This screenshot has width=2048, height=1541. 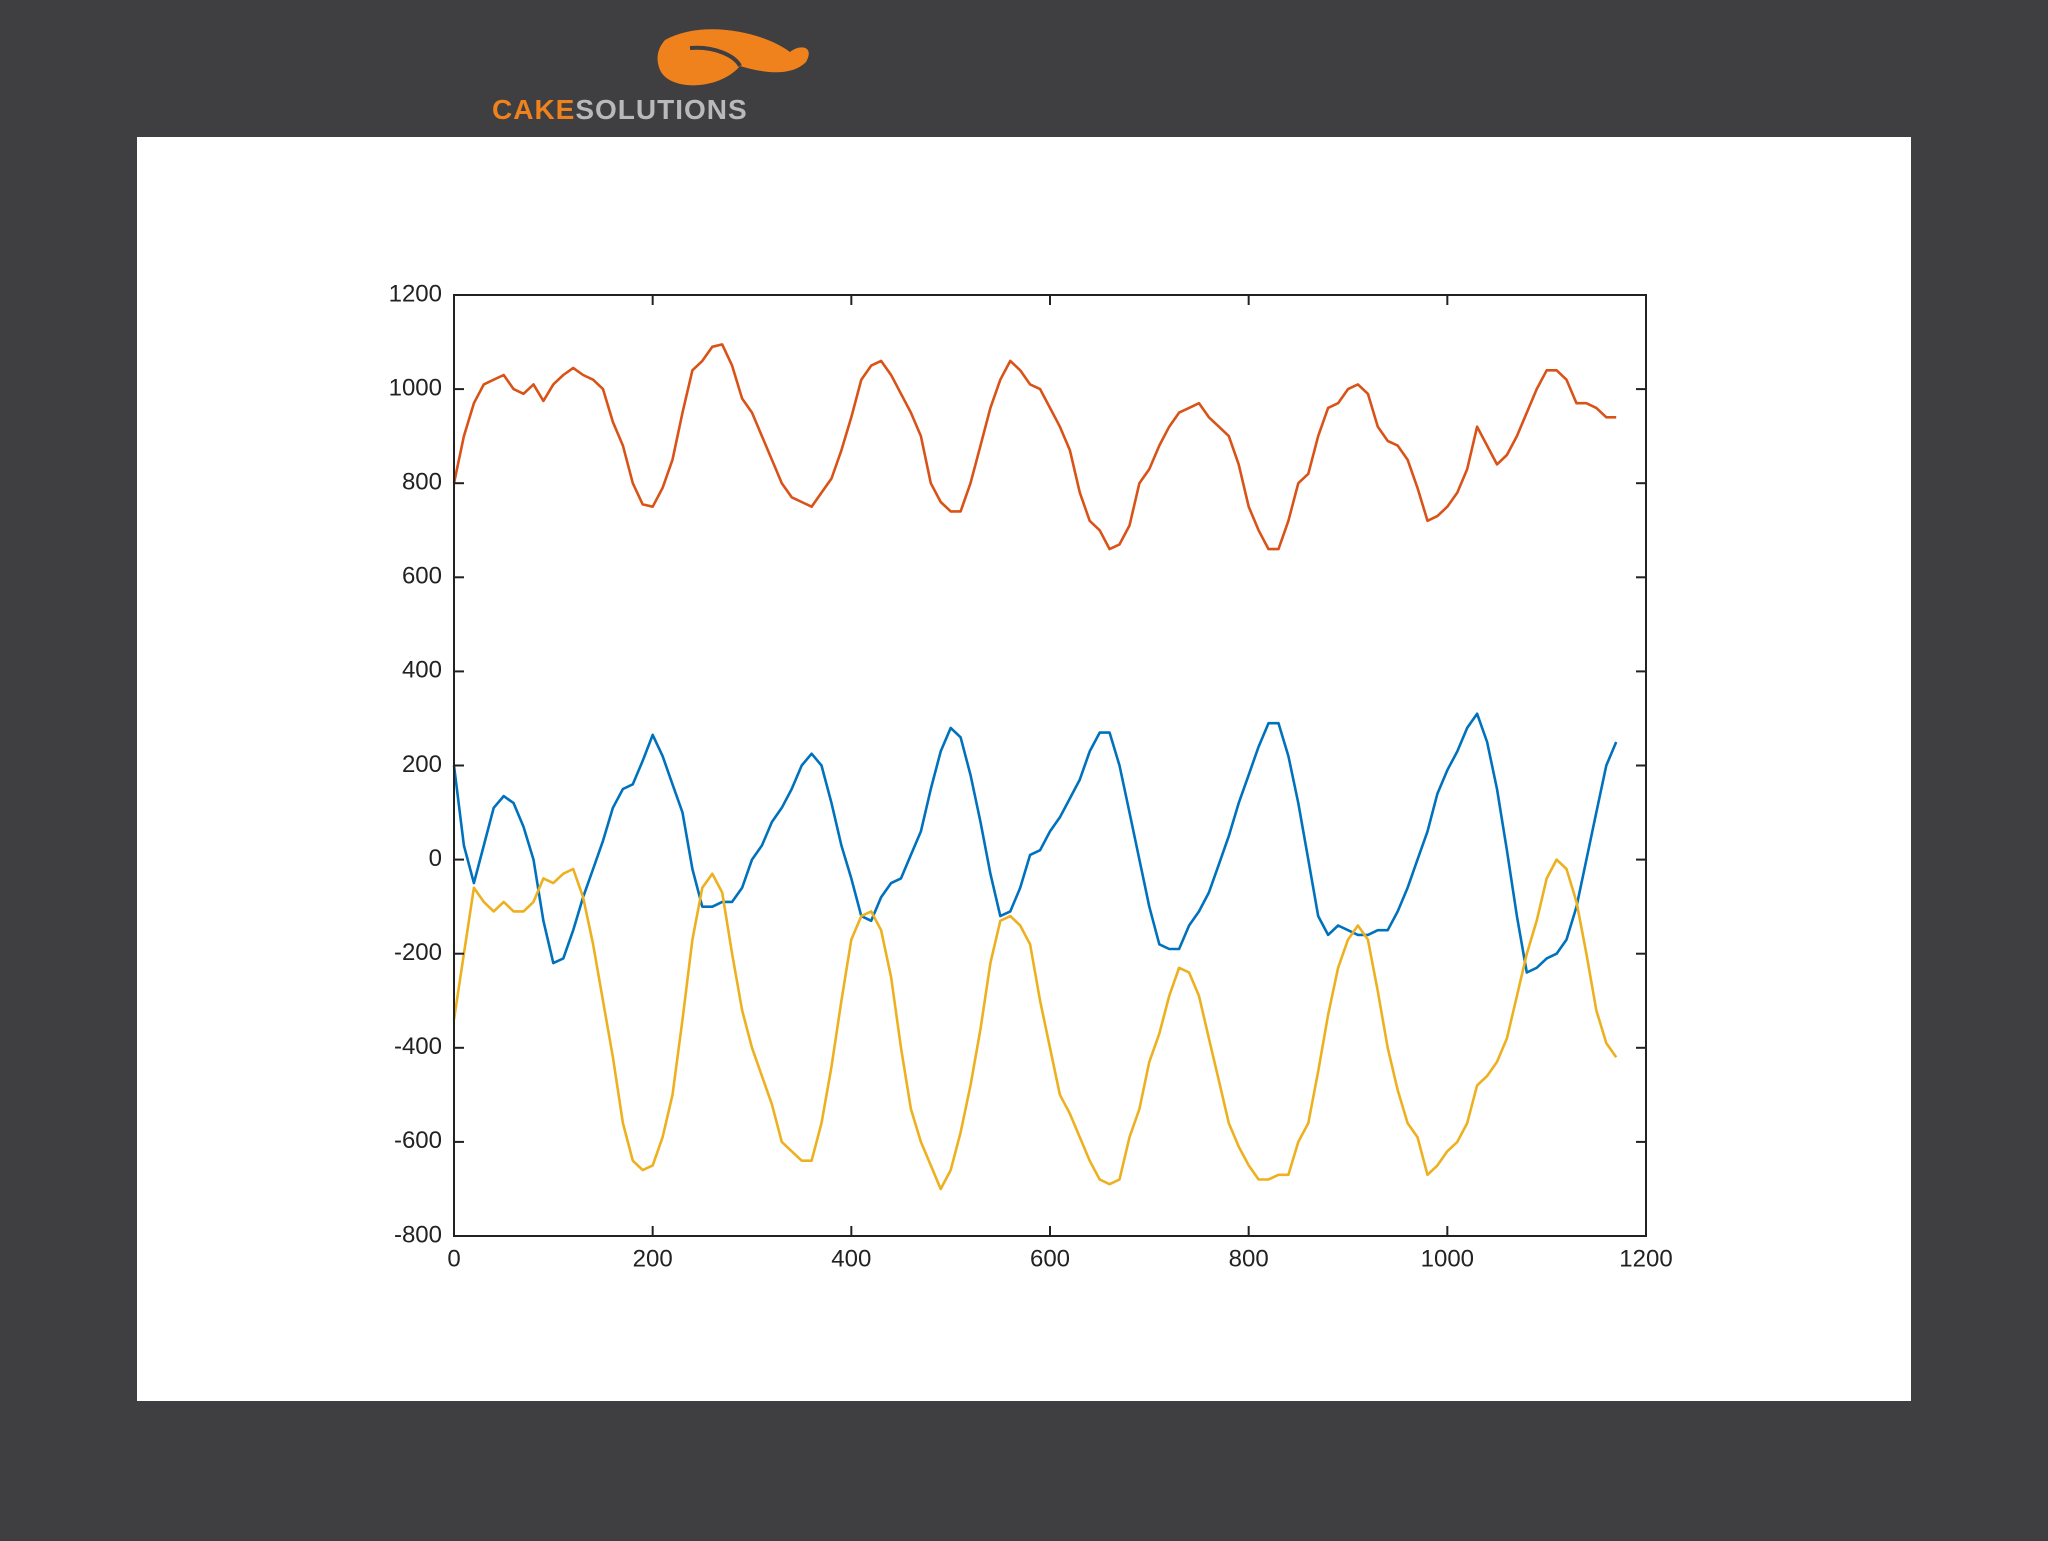 I want to click on logo-text: CAKESOLUTIONS, so click(x=620, y=109).